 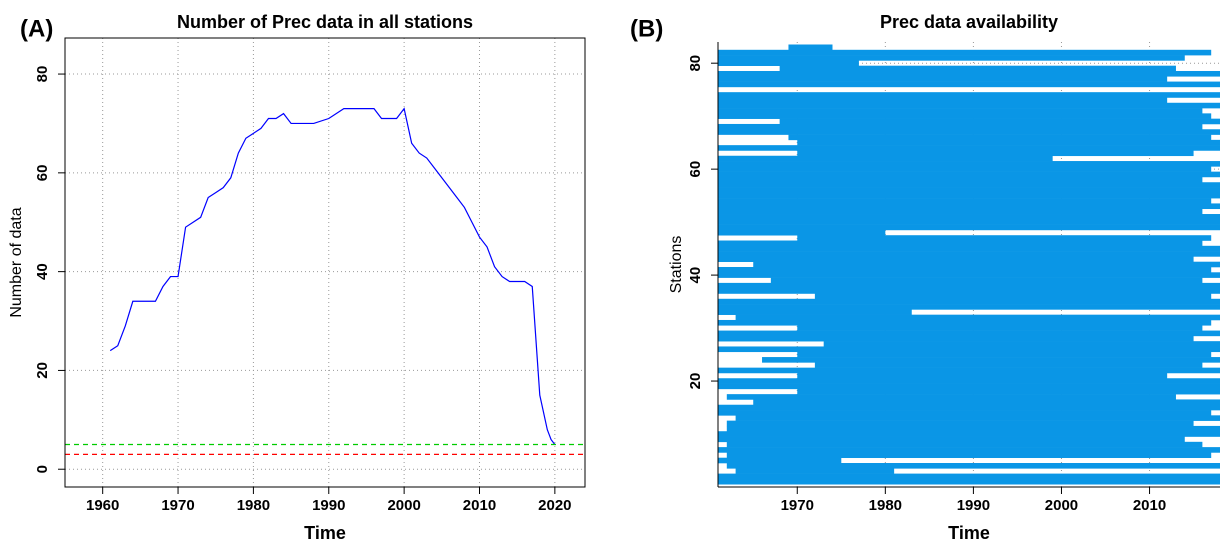 I want to click on panel-label: (A), so click(x=36, y=28).